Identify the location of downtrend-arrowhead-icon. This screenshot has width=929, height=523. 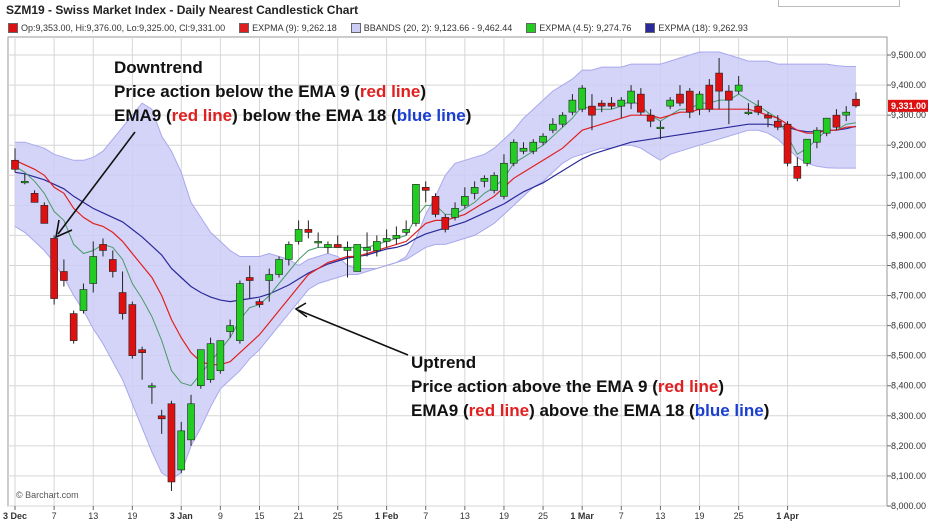
(63, 229).